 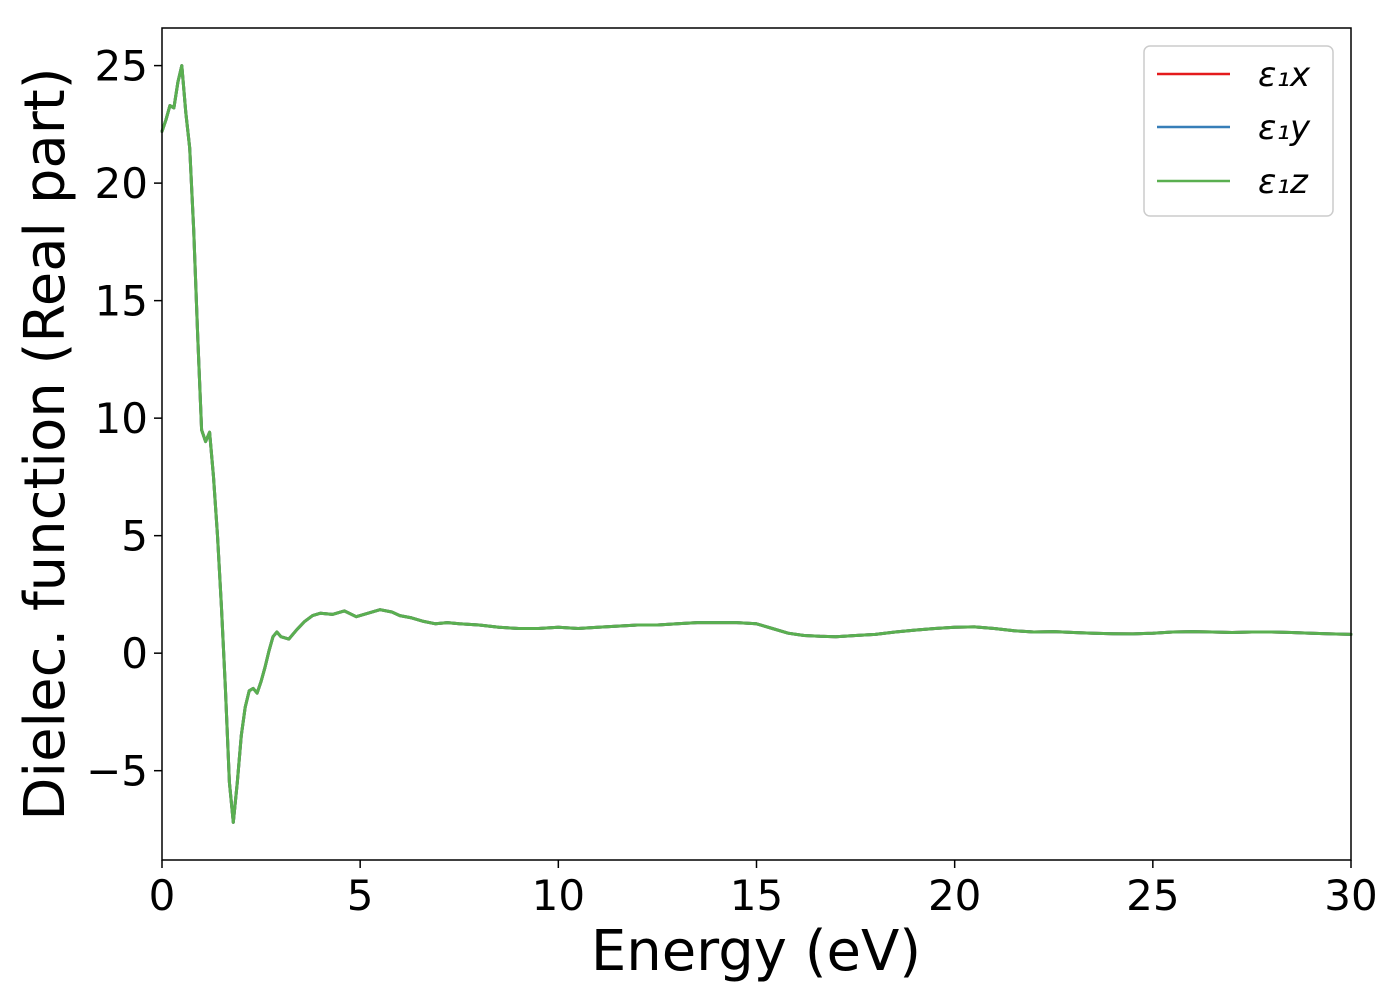 I want to click on x-tick-label-5: 25, so click(x=1152, y=895).